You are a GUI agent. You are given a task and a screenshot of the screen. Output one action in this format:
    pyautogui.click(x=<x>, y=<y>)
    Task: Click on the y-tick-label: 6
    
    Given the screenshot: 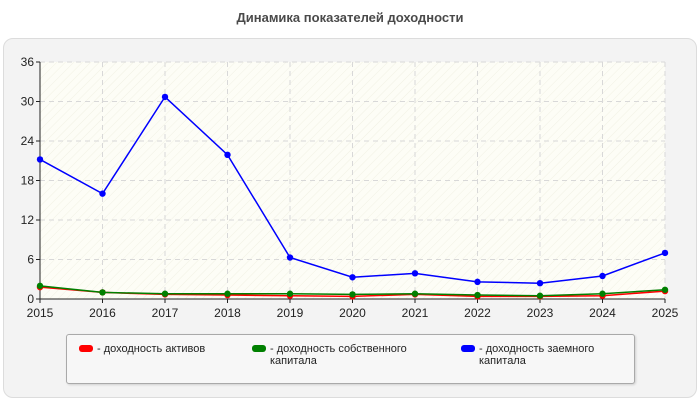 What is the action you would take?
    pyautogui.click(x=30, y=260)
    